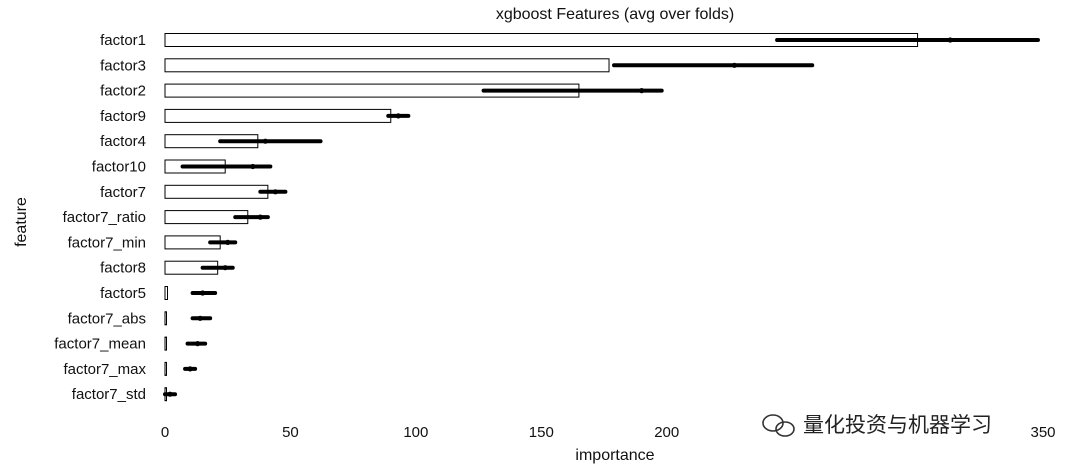 The image size is (1080, 469). I want to click on bar-factor9, so click(278, 115).